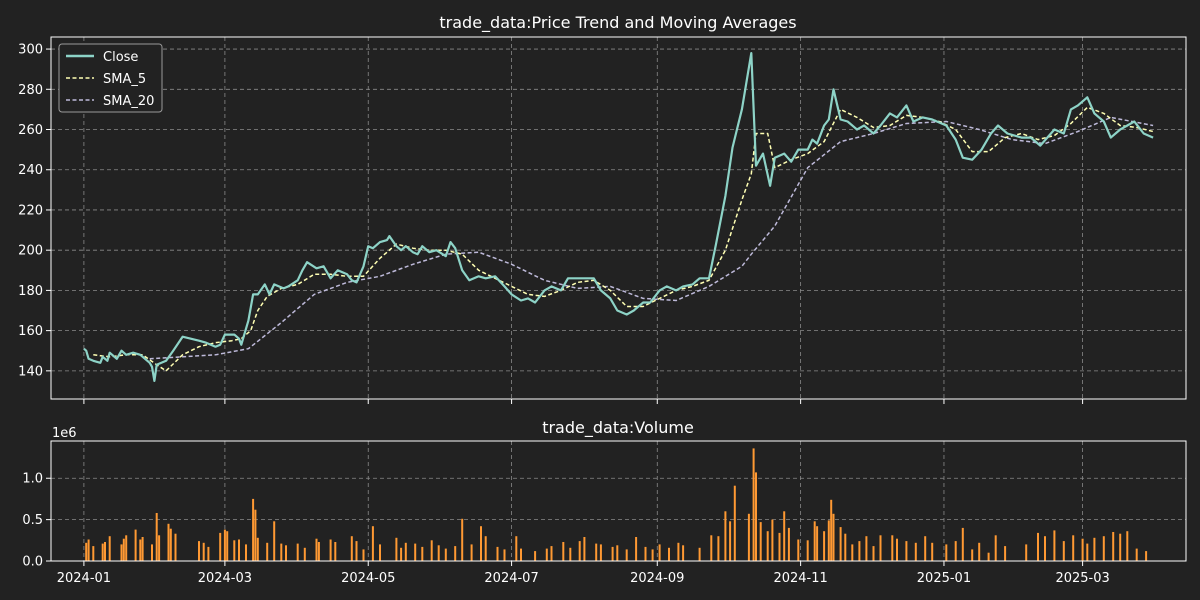 The image size is (1200, 600). Describe the element at coordinates (30, 291) in the screenshot. I see `price-y-tick-label: 180` at that location.